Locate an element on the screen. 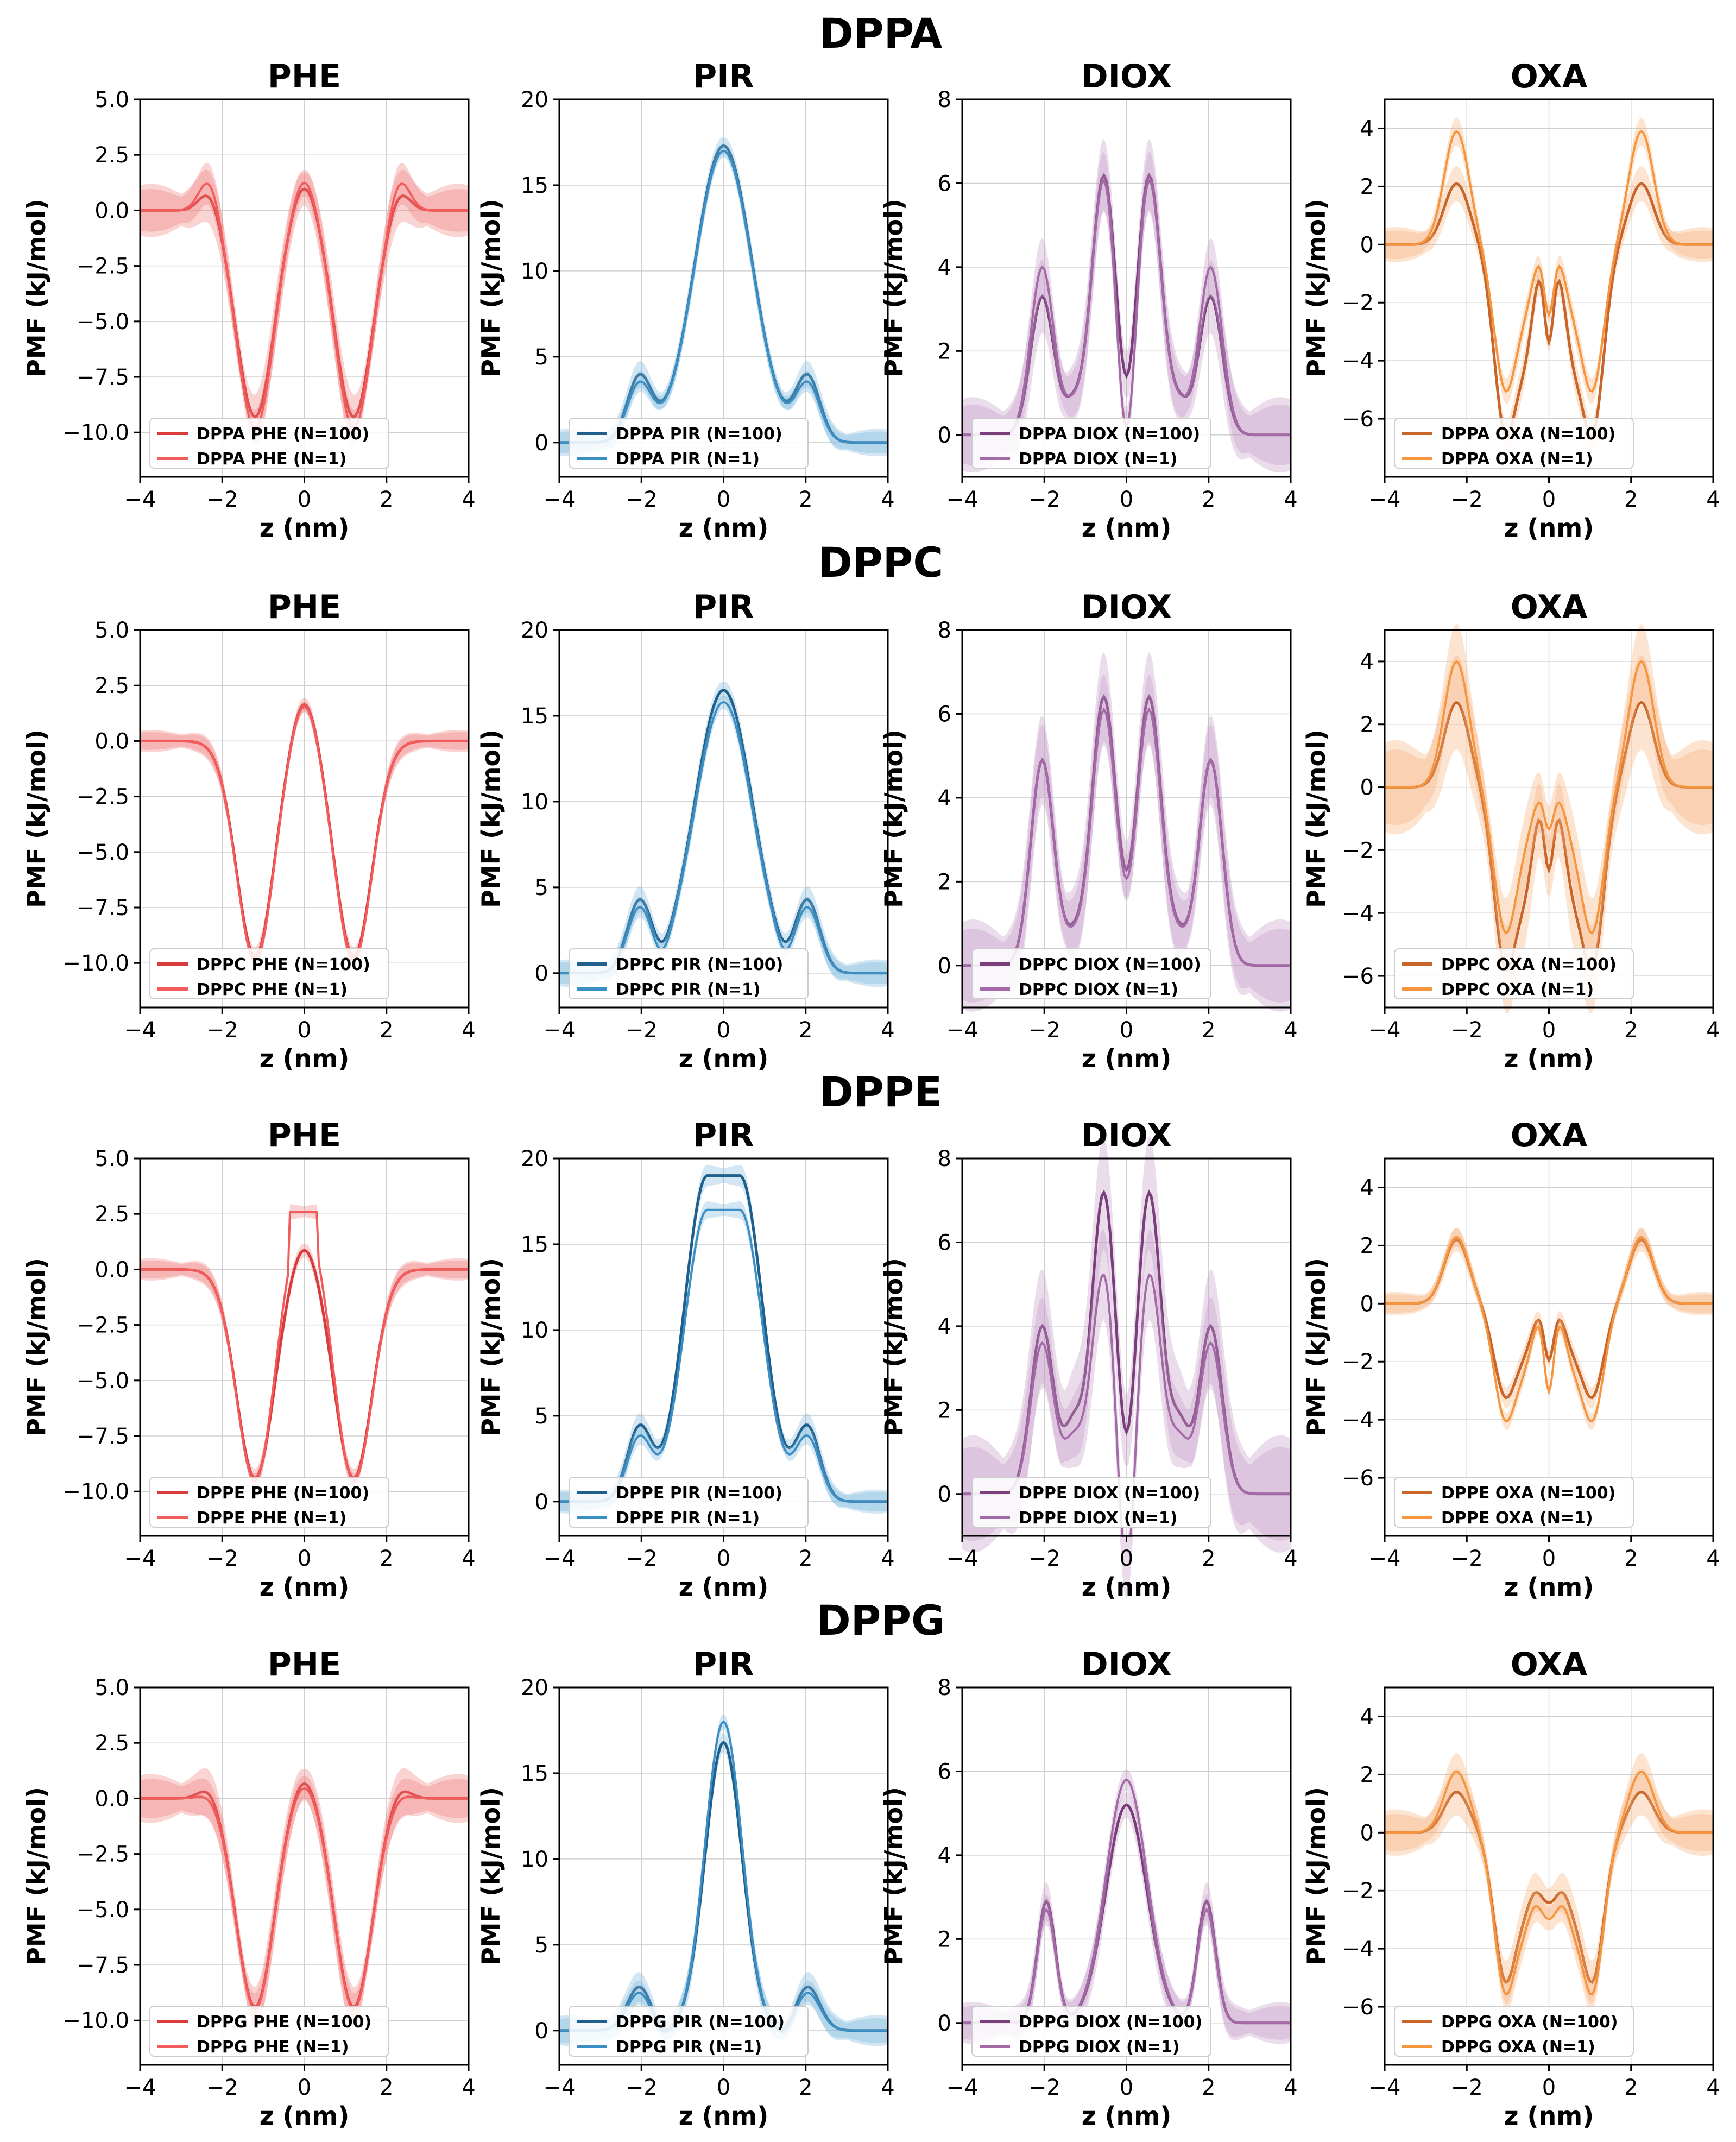 The width and height of the screenshot is (1736, 2142). legend-label-n1: DPPG DIOX (N=1) is located at coordinates (1099, 2048).